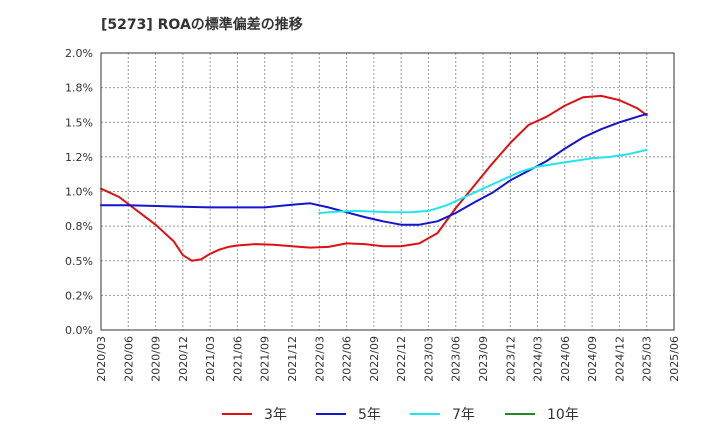 Image resolution: width=720 pixels, height=440 pixels. What do you see at coordinates (210, 359) in the screenshot?
I see `x-tick-label: 2021/03` at bounding box center [210, 359].